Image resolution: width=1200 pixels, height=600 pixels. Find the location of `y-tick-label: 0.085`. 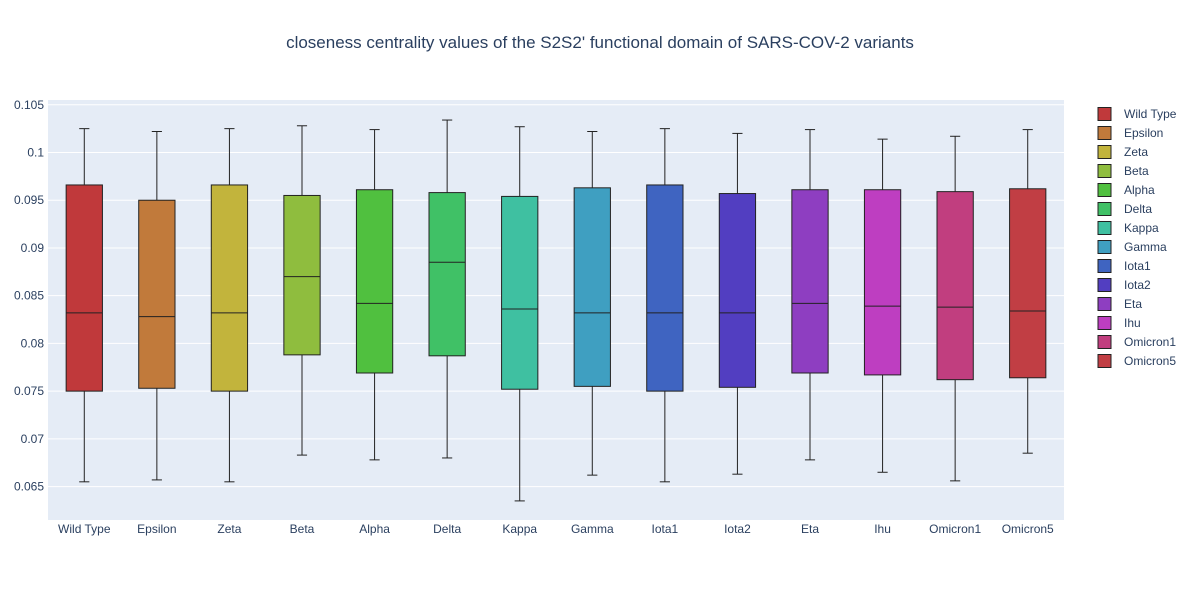

y-tick-label: 0.085 is located at coordinates (29, 296).